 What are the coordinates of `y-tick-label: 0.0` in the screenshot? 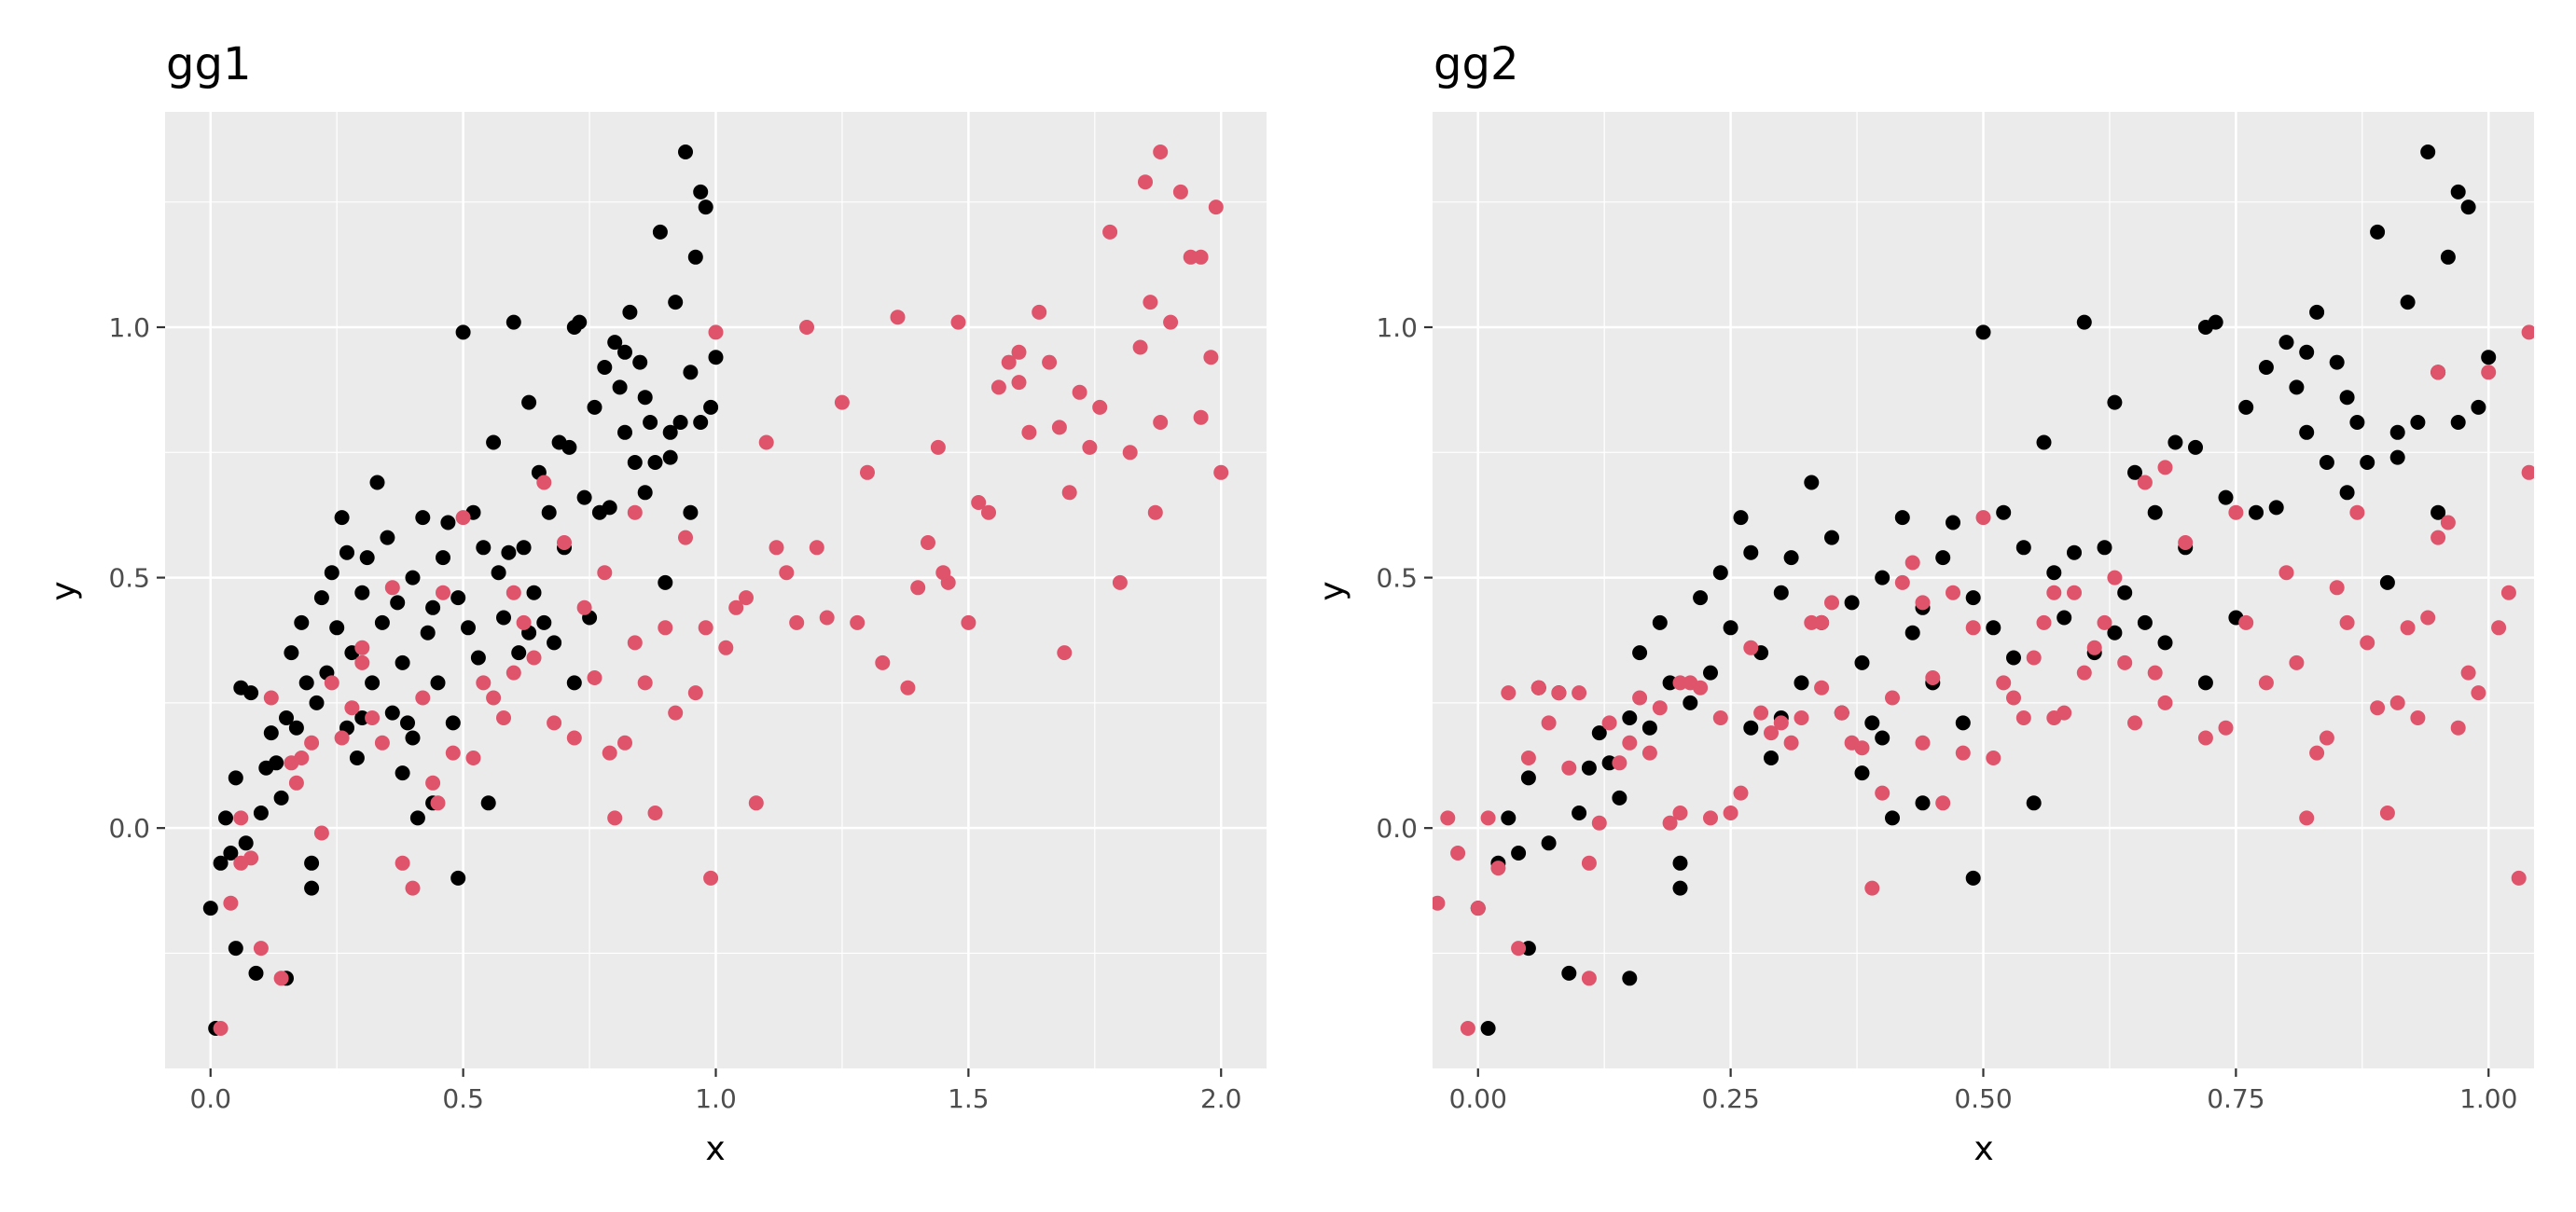 It's located at (1397, 828).